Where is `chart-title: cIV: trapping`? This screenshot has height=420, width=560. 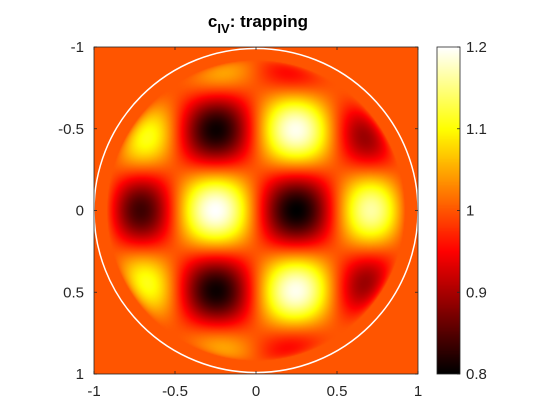 chart-title: cIV: trapping is located at coordinates (258, 24).